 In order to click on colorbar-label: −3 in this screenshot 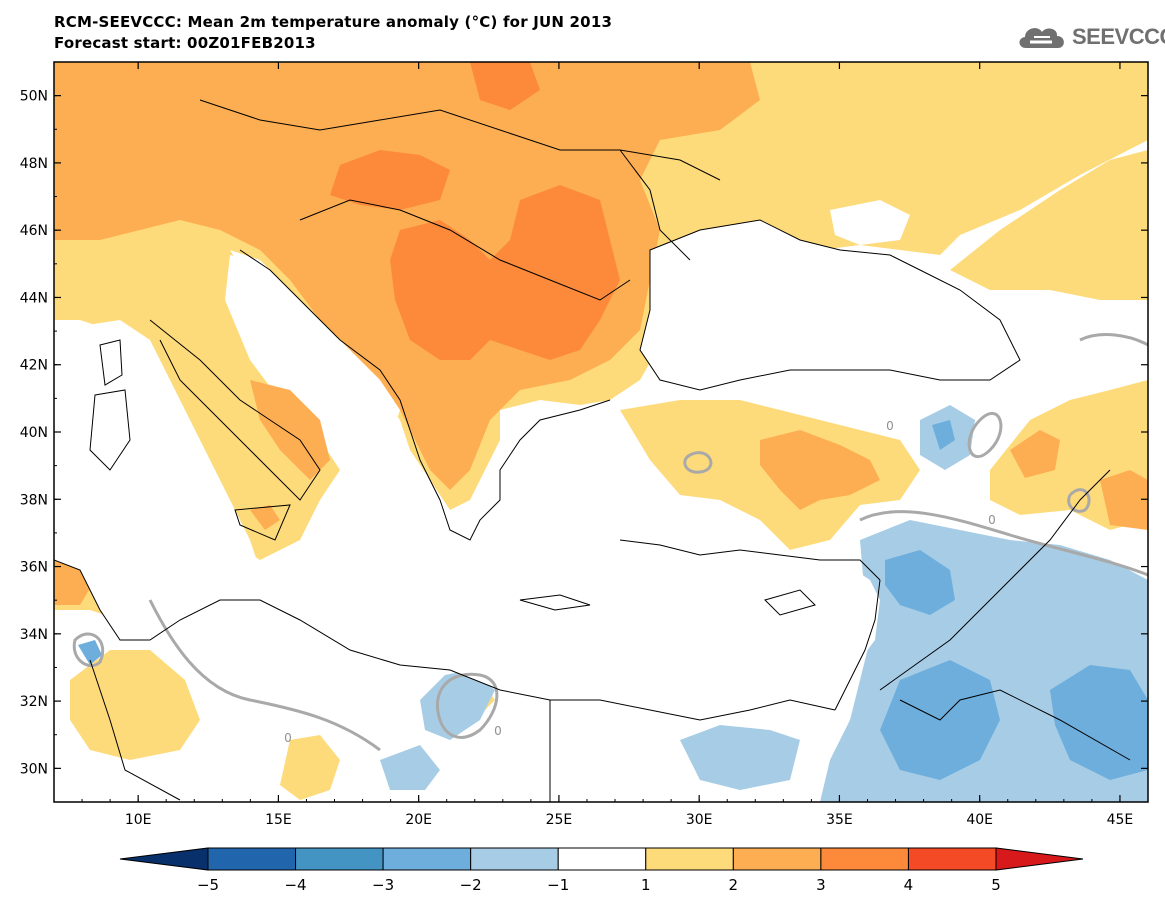, I will do `click(383, 885)`.